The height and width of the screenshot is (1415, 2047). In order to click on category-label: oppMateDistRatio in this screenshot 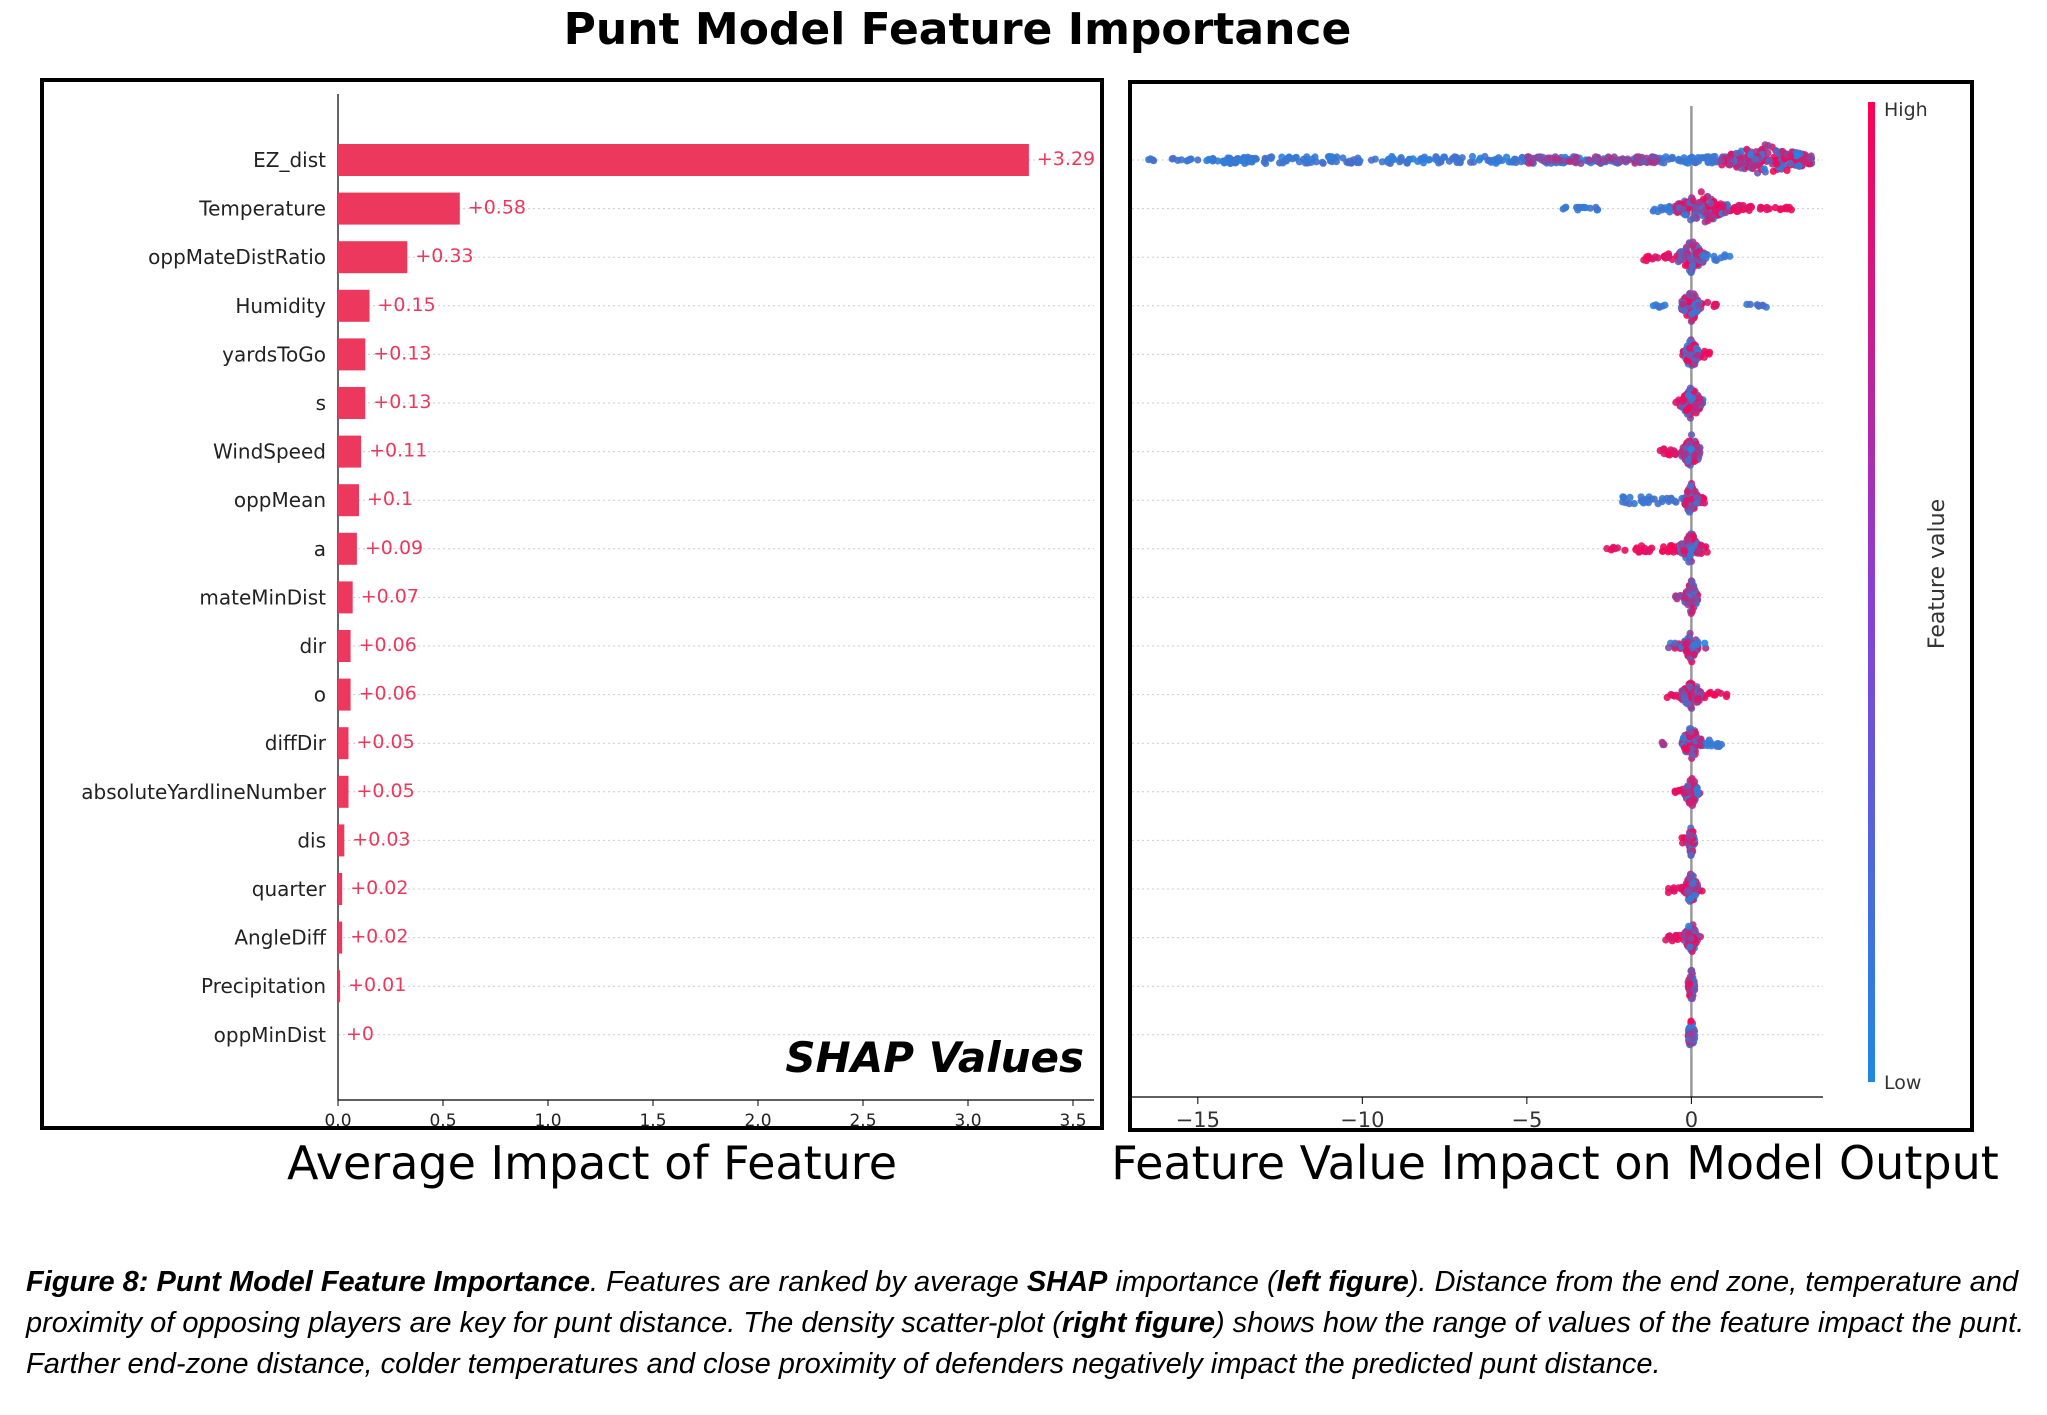, I will do `click(237, 257)`.